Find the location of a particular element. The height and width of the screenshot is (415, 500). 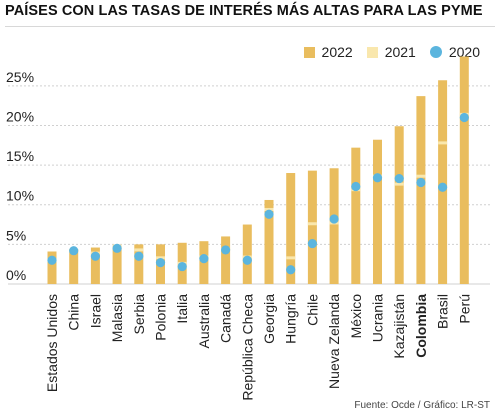

x-tick-label: Israel is located at coordinates (95, 311).